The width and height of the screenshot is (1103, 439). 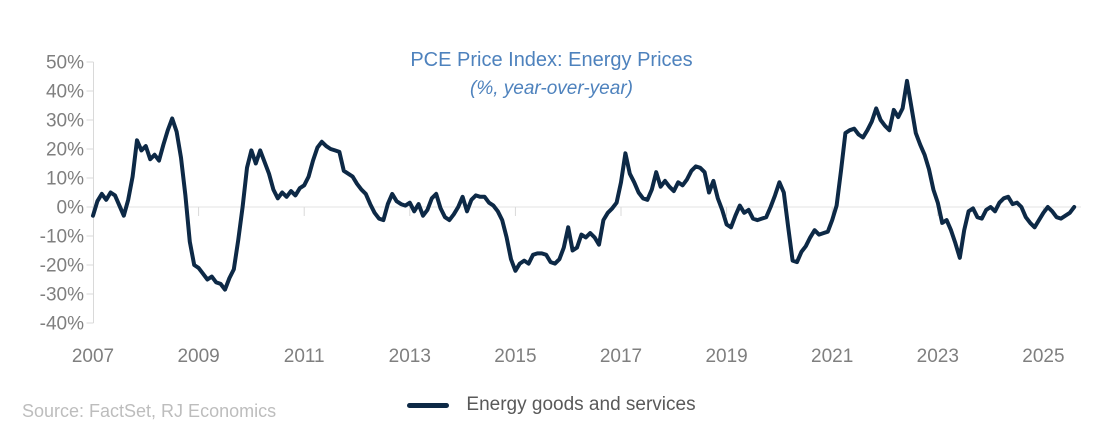 I want to click on legend-line-marker, so click(x=428, y=405).